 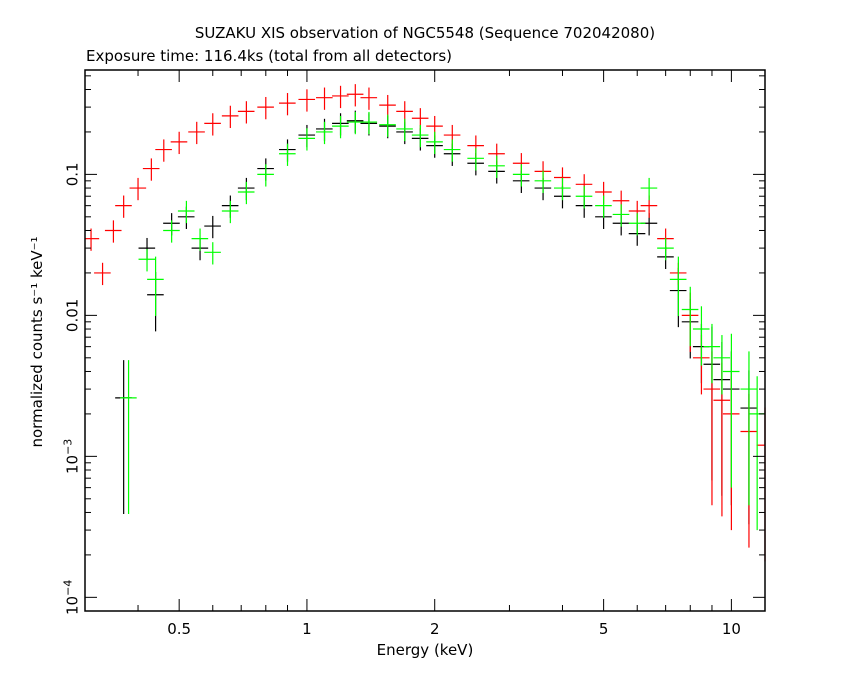 What do you see at coordinates (425, 650) in the screenshot?
I see `x-axis-label: Energy (keV)` at bounding box center [425, 650].